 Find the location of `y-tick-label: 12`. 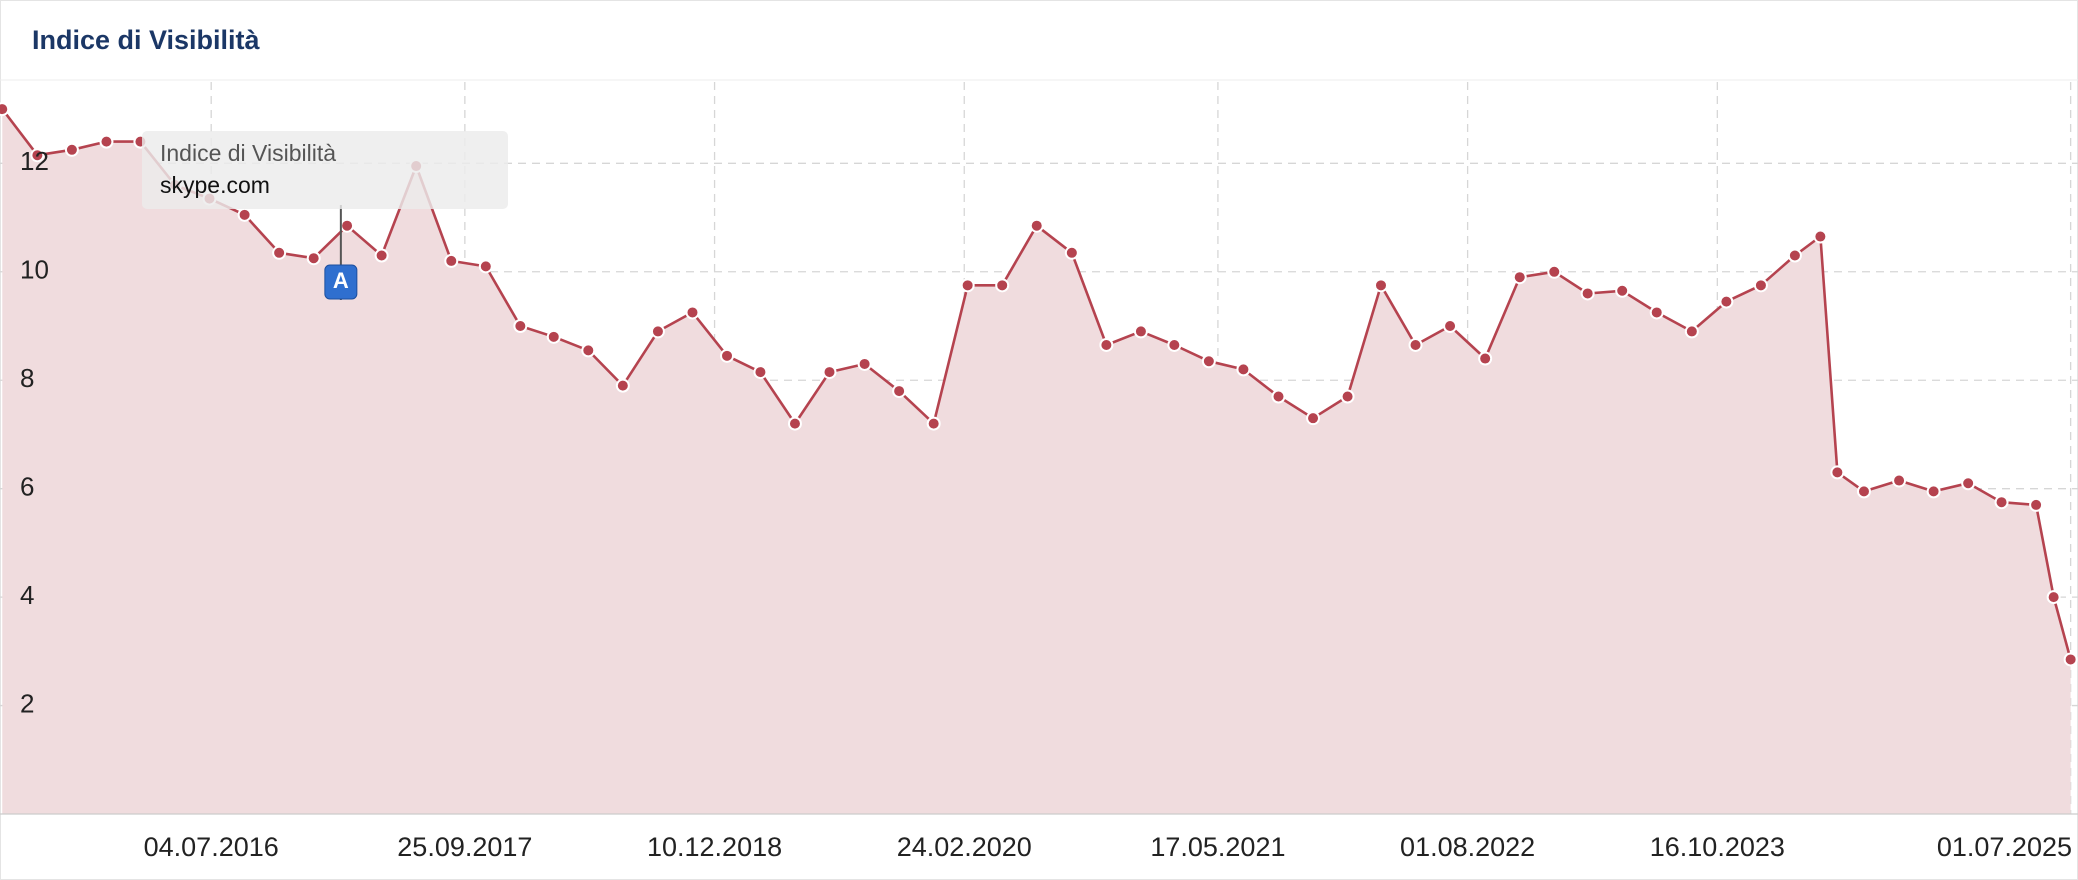

y-tick-label: 12 is located at coordinates (34, 161).